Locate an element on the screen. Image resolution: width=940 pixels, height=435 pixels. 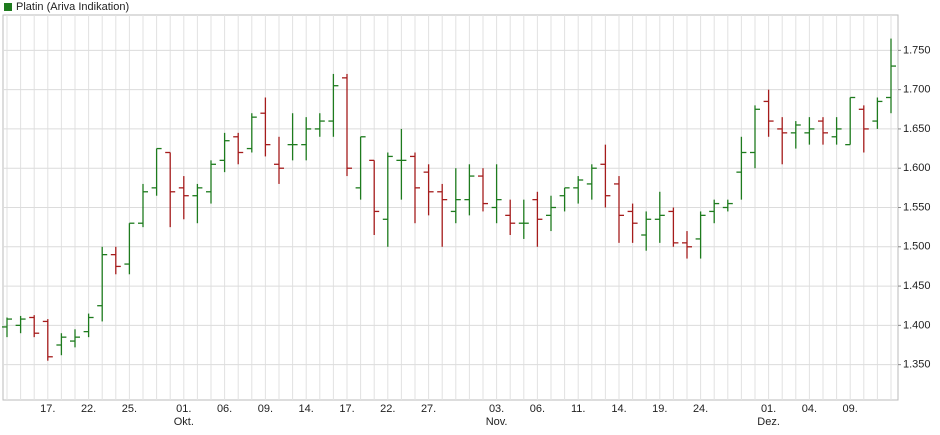
y-tick-label: 1.450 is located at coordinates (917, 286).